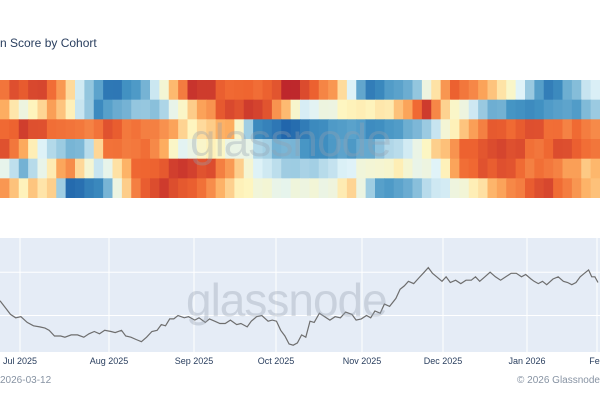 The image size is (600, 400). I want to click on heatmap-cell-r4-c24, so click(230, 168).